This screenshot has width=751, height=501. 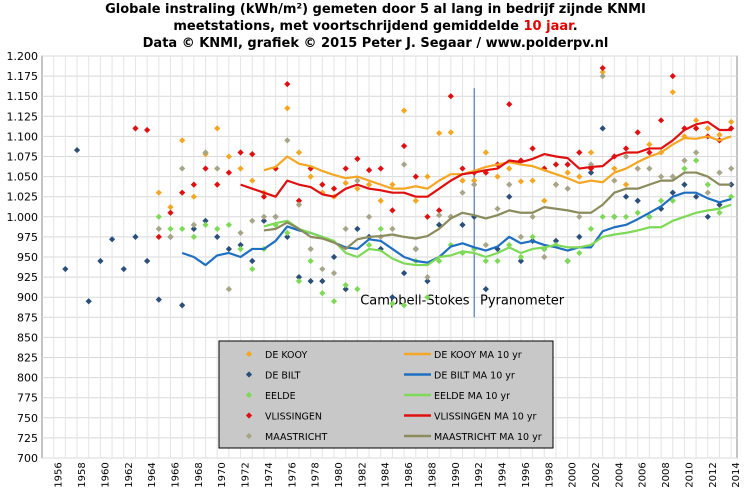 What do you see at coordinates (23, 116) in the screenshot?
I see `y-tick-label: 1.125` at bounding box center [23, 116].